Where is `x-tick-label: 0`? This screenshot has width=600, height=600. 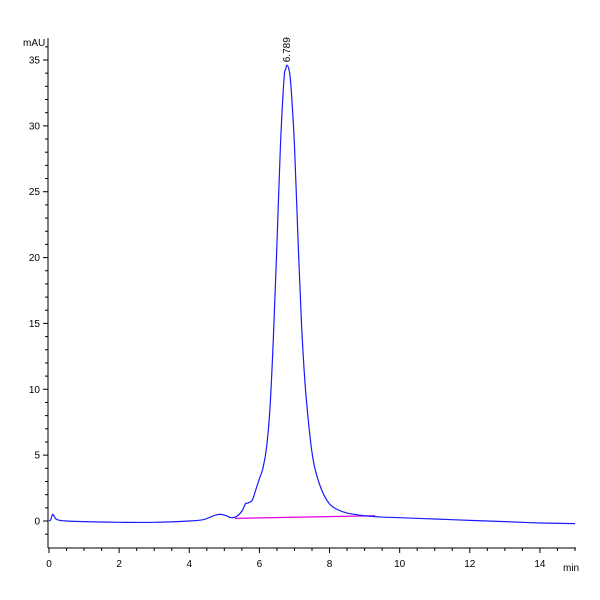 x-tick-label: 0 is located at coordinates (49, 564).